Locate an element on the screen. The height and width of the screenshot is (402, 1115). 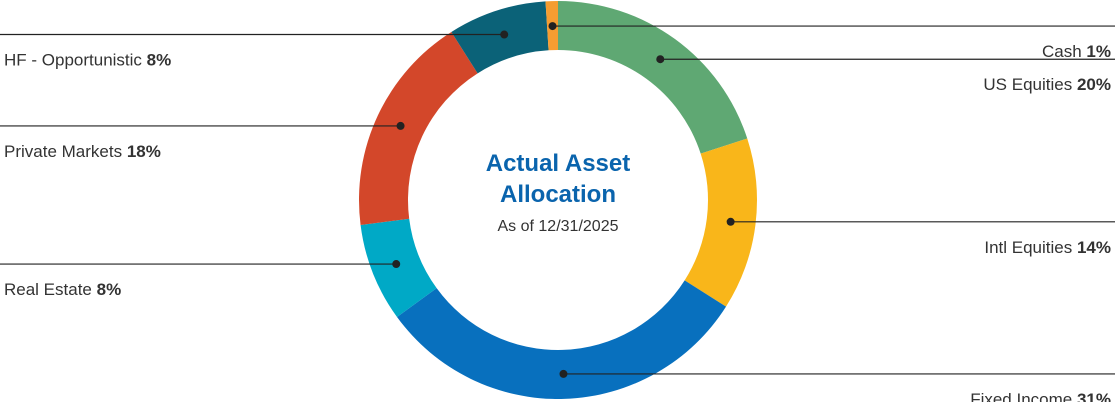
slice-name: Private Markets is located at coordinates (63, 151).